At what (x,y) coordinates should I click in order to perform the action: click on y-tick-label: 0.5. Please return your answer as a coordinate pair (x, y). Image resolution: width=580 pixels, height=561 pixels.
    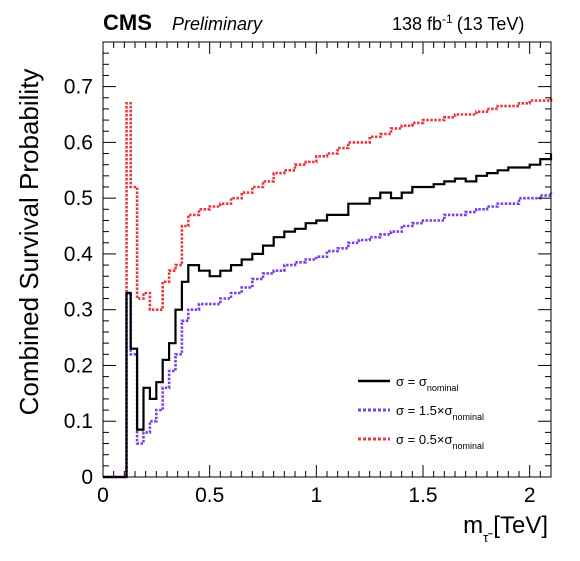
    Looking at the image, I should click on (78, 198).